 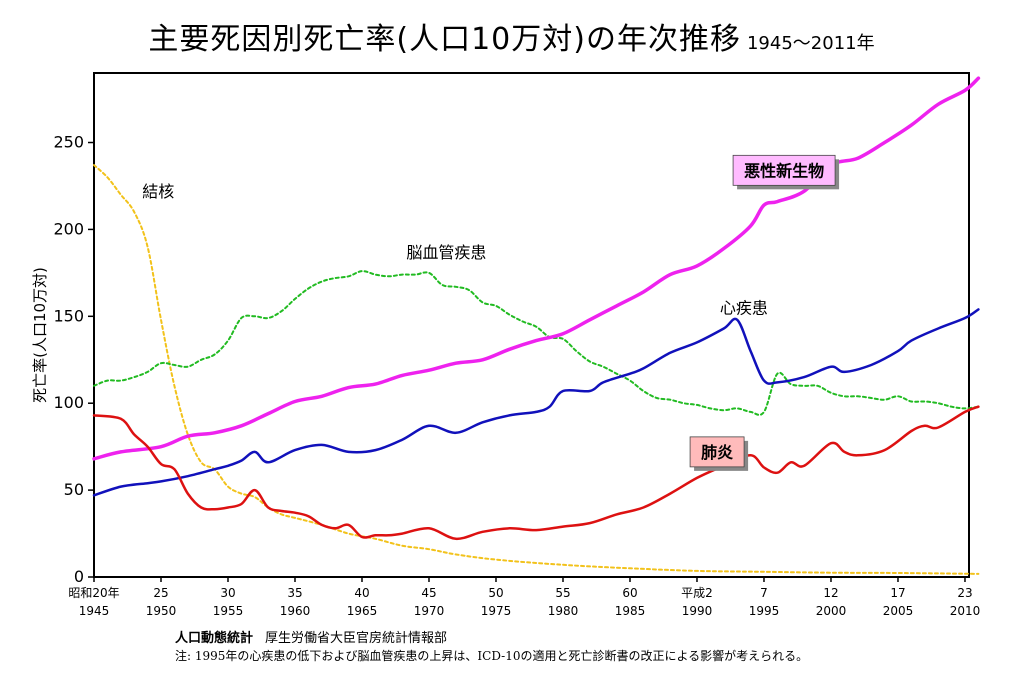 I want to click on y-tick-label: 0, so click(x=79, y=576).